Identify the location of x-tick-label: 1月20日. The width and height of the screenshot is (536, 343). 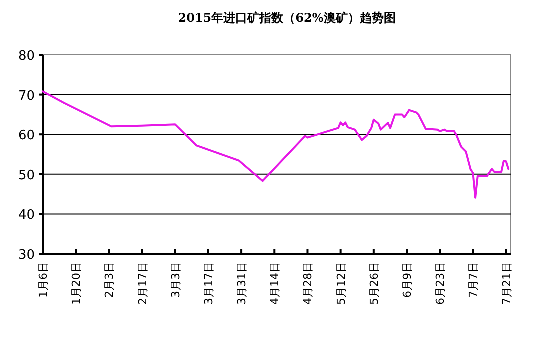
(77, 283).